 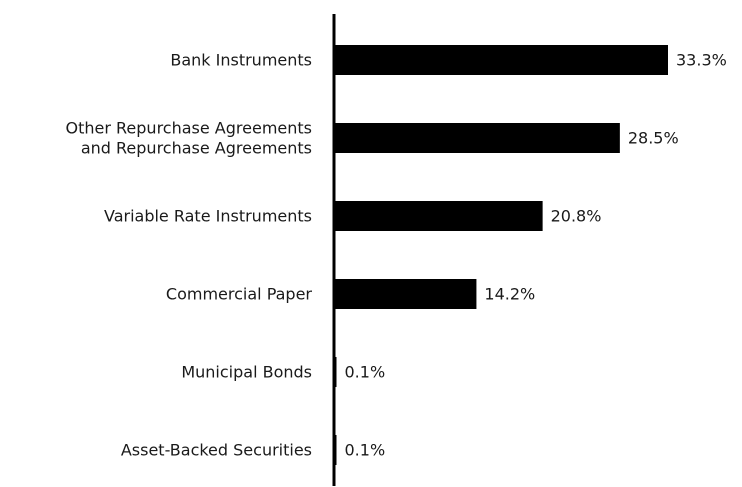 What do you see at coordinates (246, 372) in the screenshot?
I see `category-label: Municipal Bonds` at bounding box center [246, 372].